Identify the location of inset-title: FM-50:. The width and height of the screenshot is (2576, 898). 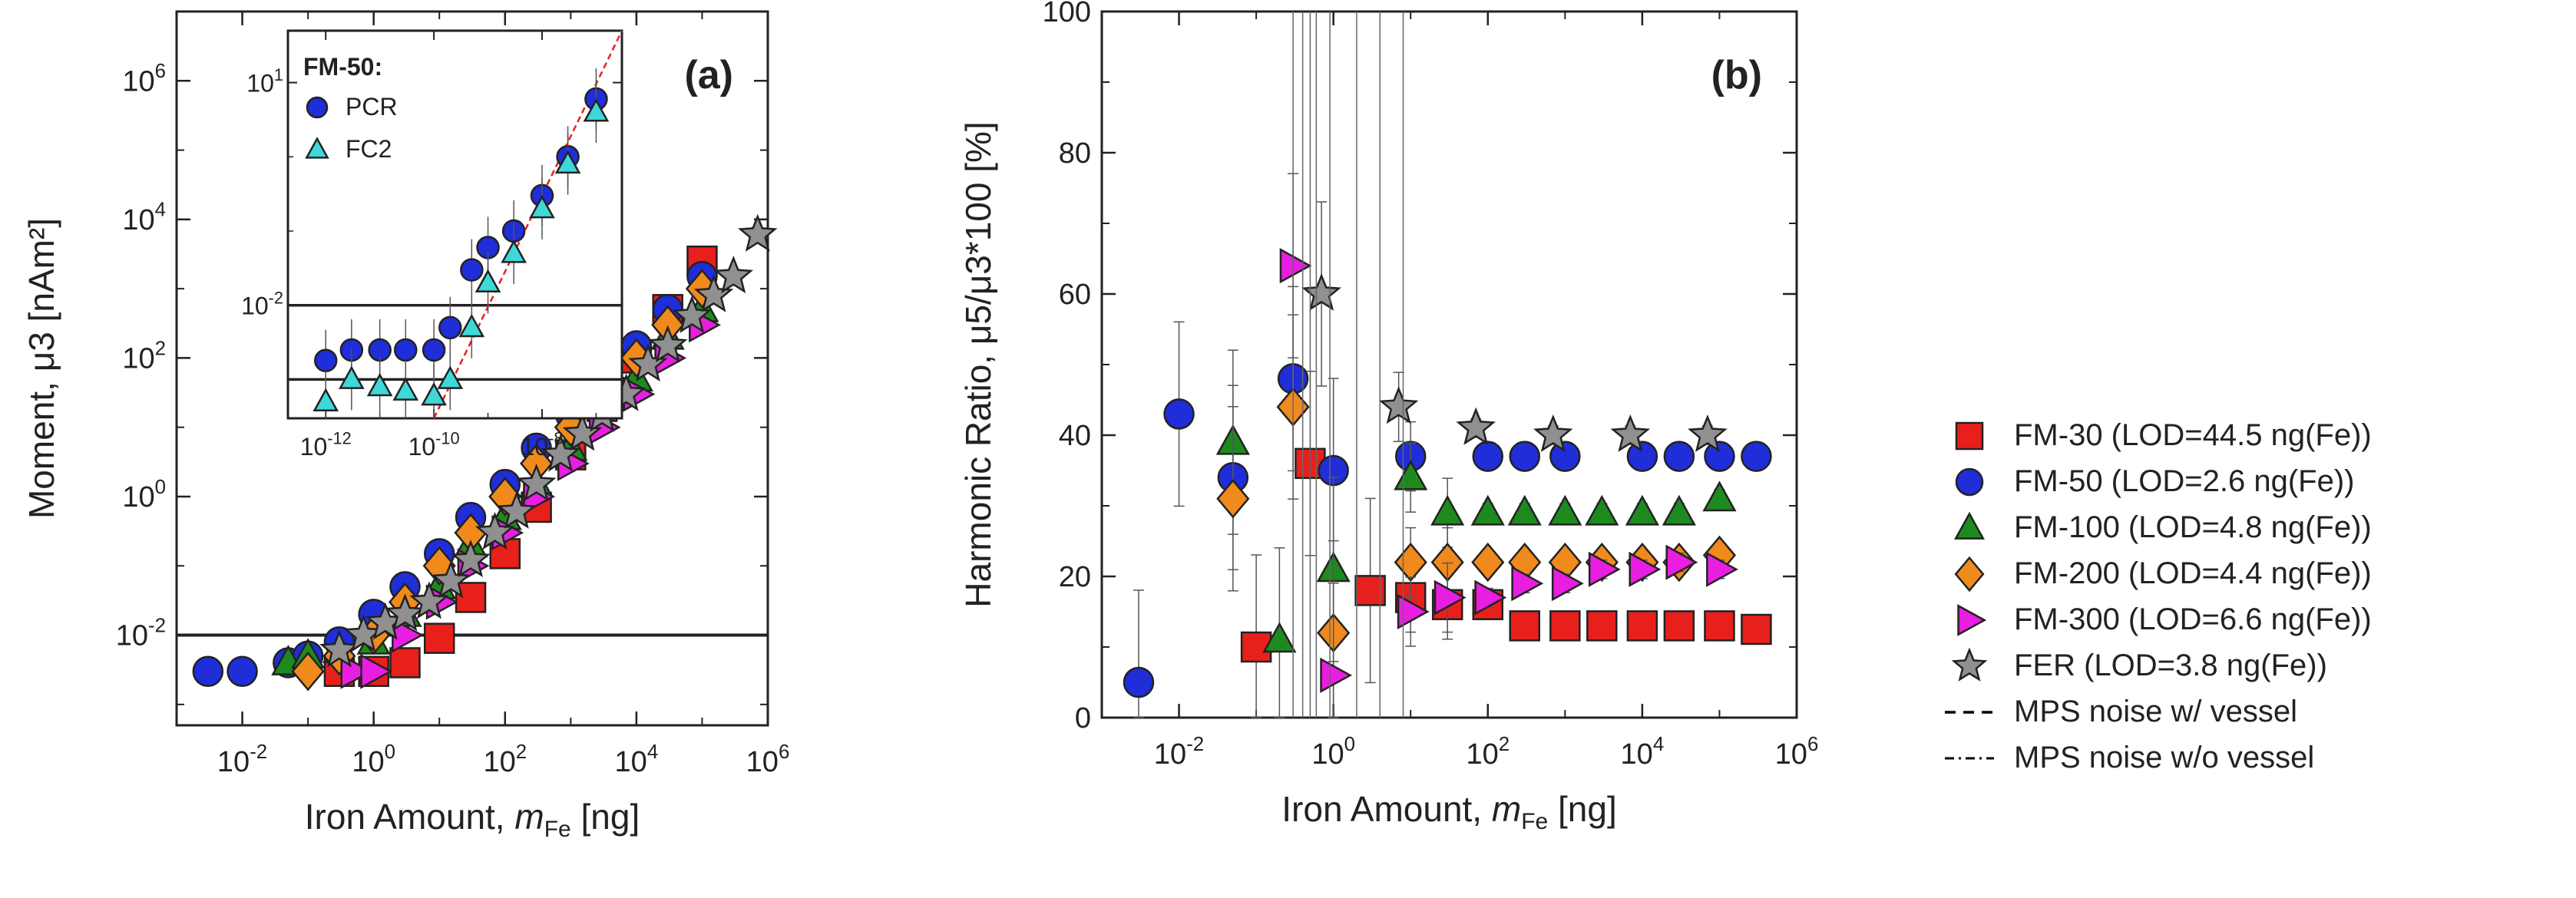
(342, 67).